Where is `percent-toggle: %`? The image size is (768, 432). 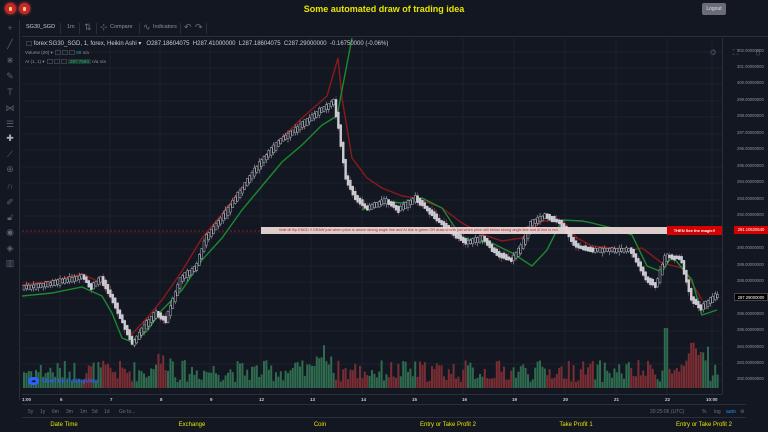
percent-toggle: % is located at coordinates (704, 412).